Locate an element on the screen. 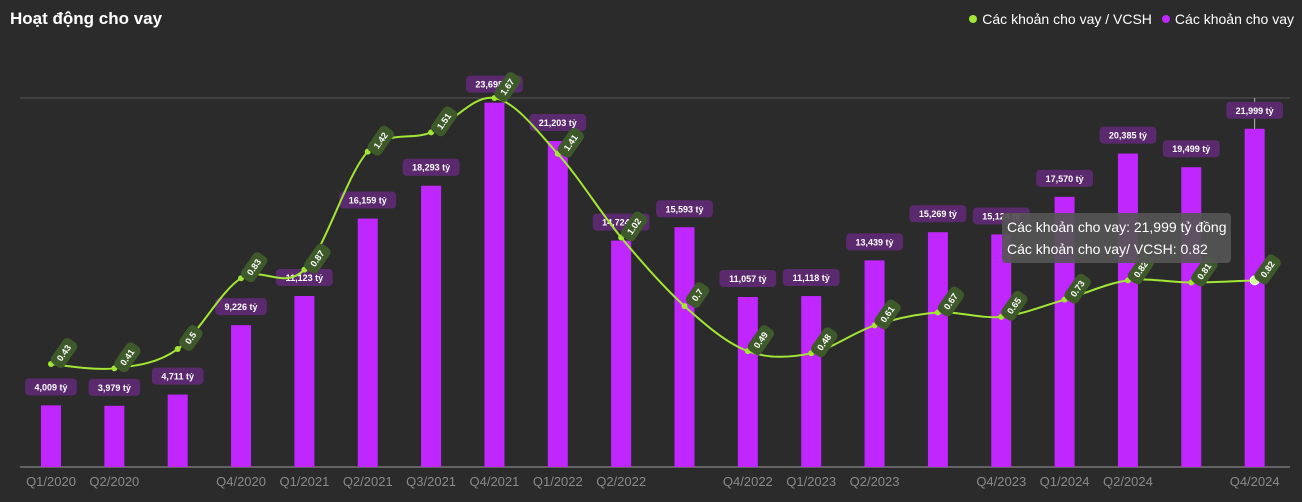 The height and width of the screenshot is (502, 1302). legend-item-loans: Các khoản cho vay is located at coordinates (1227, 19).